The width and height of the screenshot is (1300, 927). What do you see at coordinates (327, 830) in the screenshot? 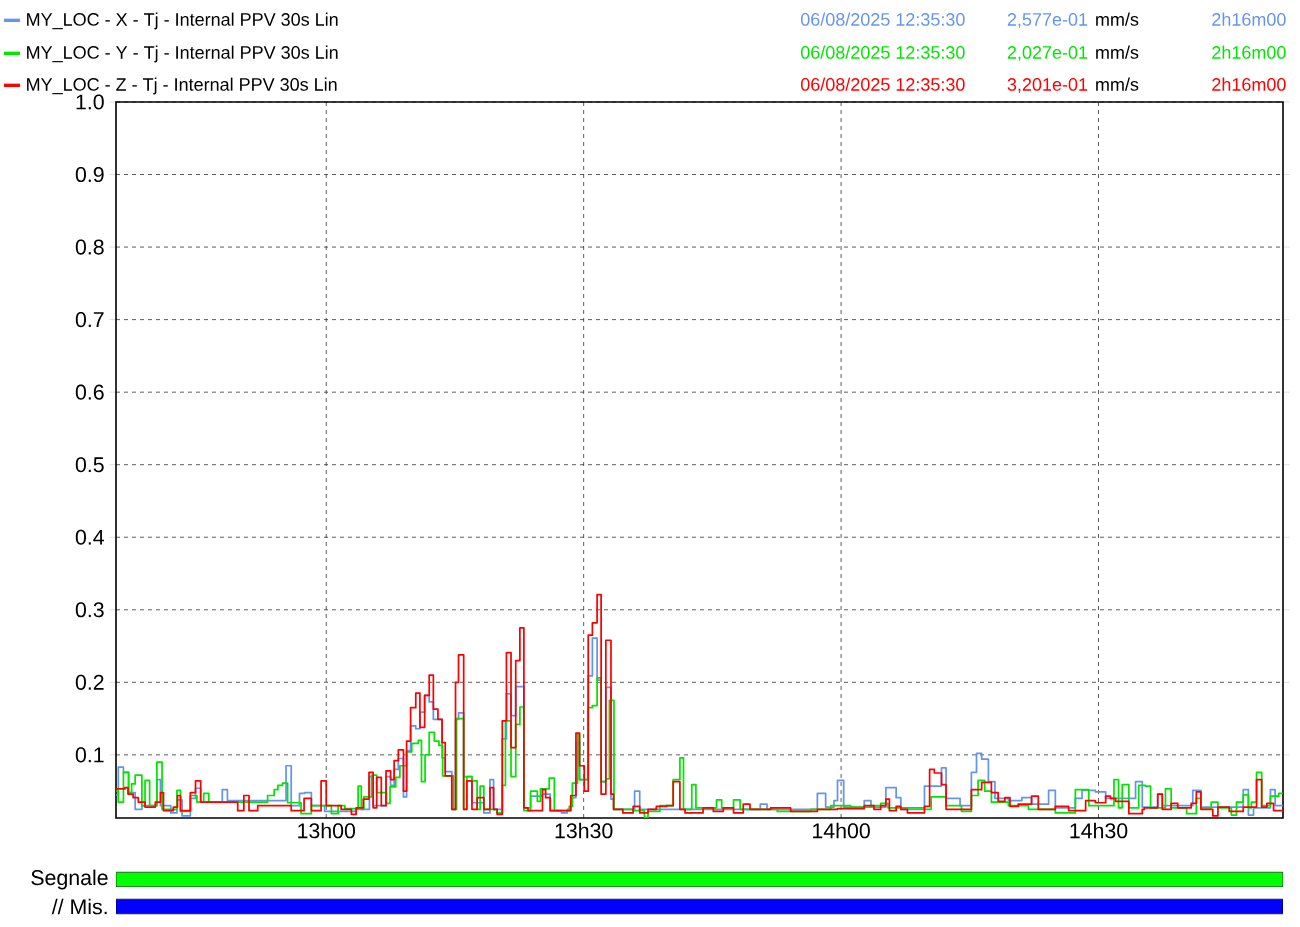
I see `x-tick-label: 13h00` at bounding box center [327, 830].